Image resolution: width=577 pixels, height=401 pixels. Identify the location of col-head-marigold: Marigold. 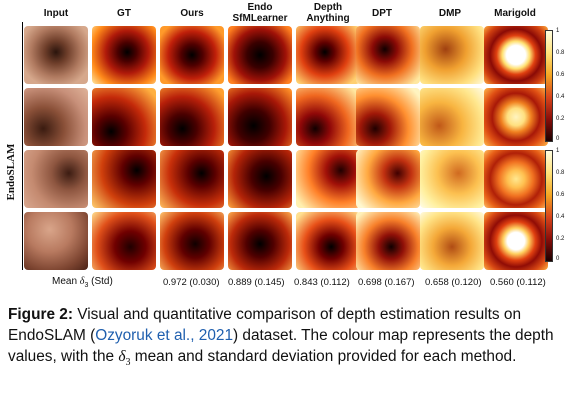
(515, 13).